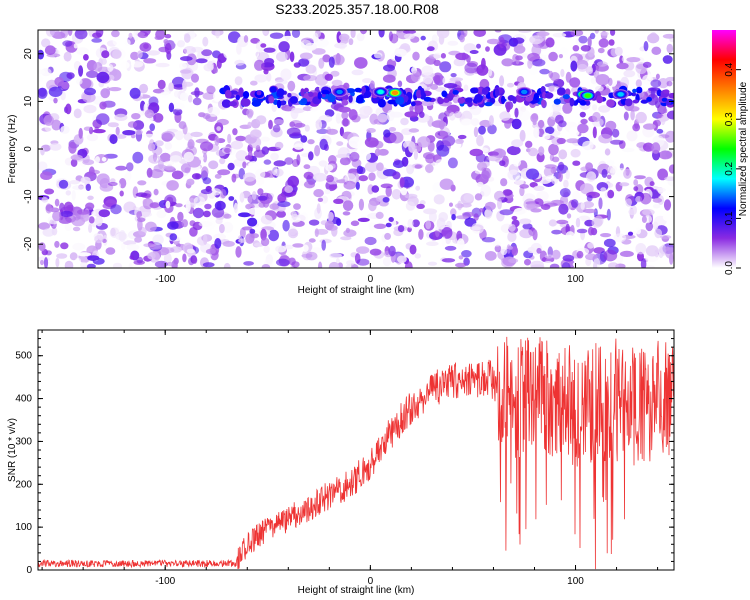  What do you see at coordinates (729, 119) in the screenshot?
I see `colorbar-tick-label: 0.3` at bounding box center [729, 119].